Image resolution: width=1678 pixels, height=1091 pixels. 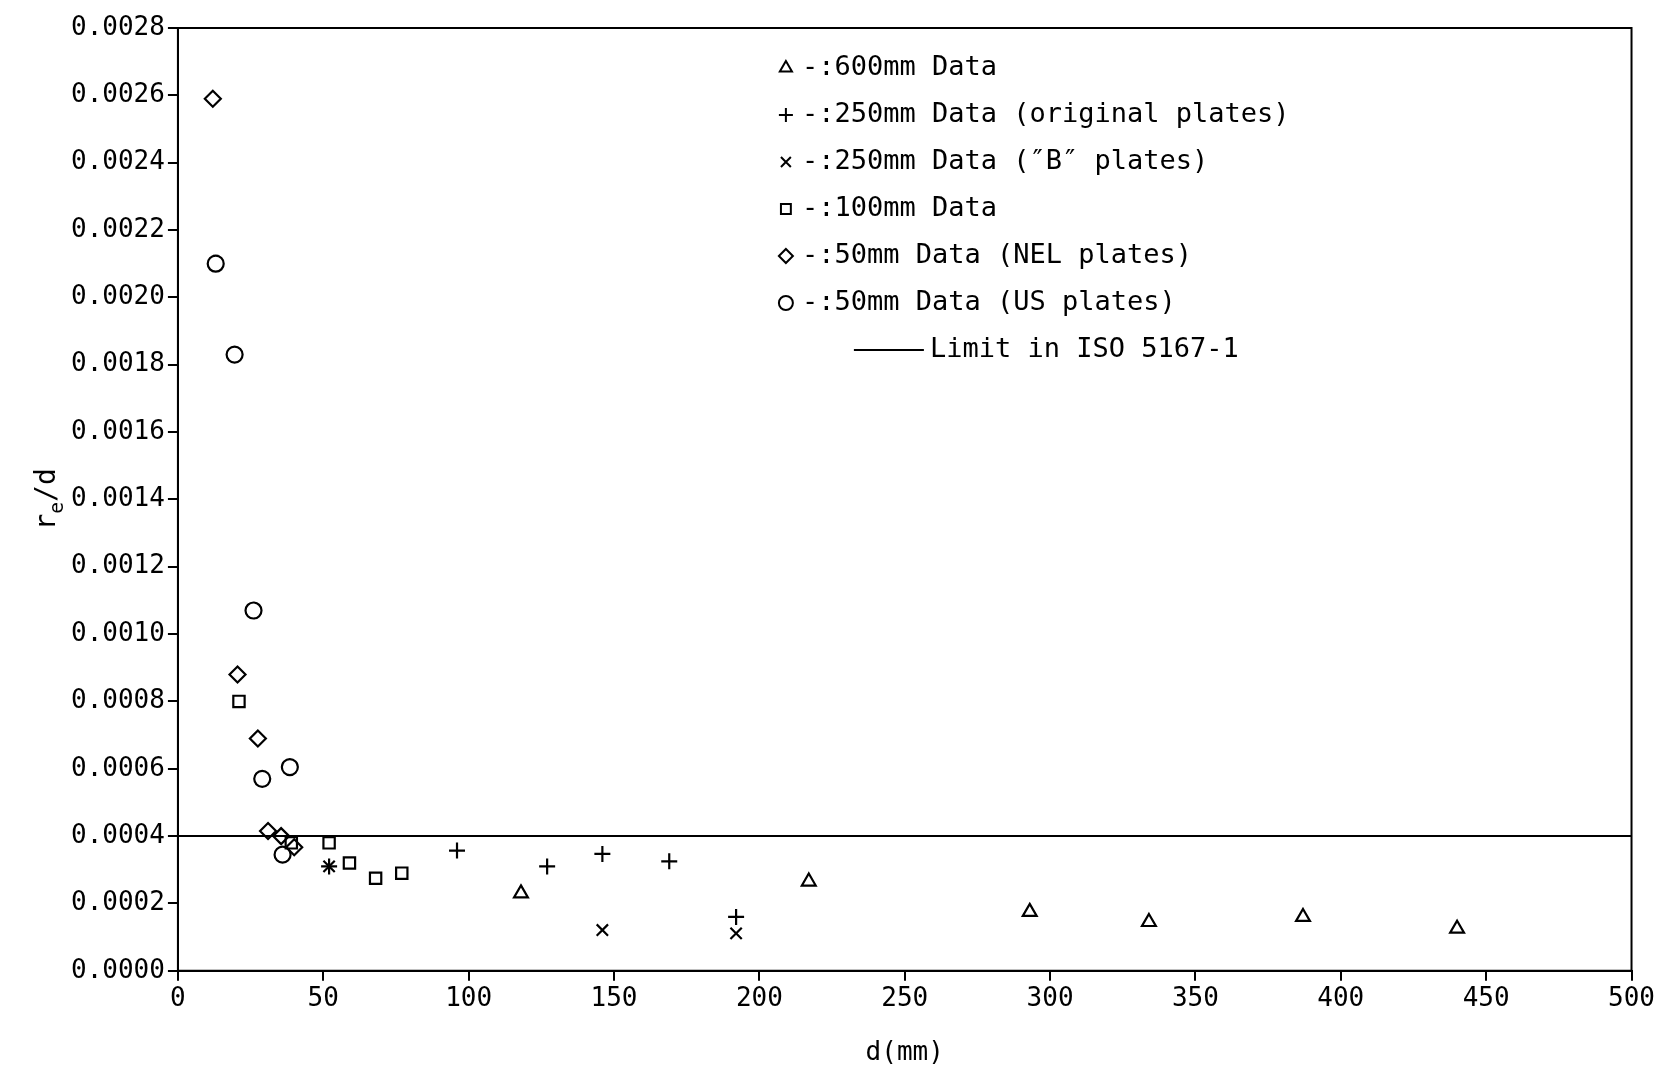 What do you see at coordinates (1341, 997) in the screenshot?
I see `x-tick-label: 400` at bounding box center [1341, 997].